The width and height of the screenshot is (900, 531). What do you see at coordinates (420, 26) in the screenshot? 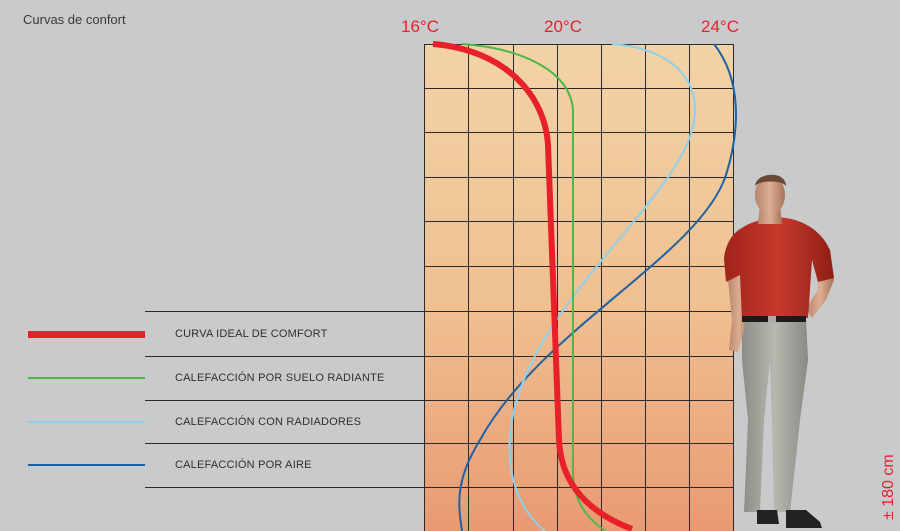
I see `temp-label-16: 16°C` at bounding box center [420, 26].